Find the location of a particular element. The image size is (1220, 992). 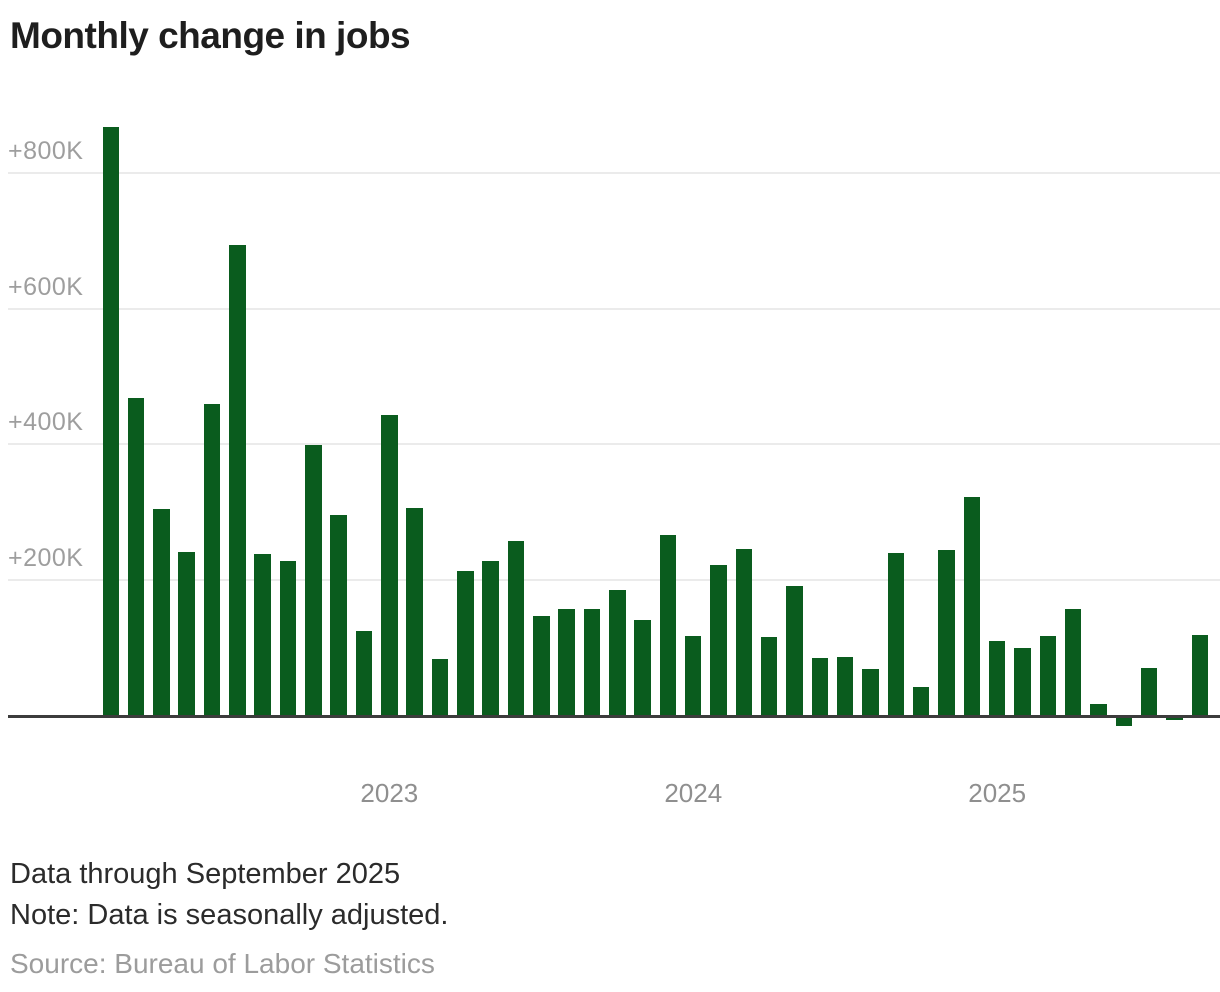

footer-source: Source: Bureau of Labor Statistics is located at coordinates (222, 963).